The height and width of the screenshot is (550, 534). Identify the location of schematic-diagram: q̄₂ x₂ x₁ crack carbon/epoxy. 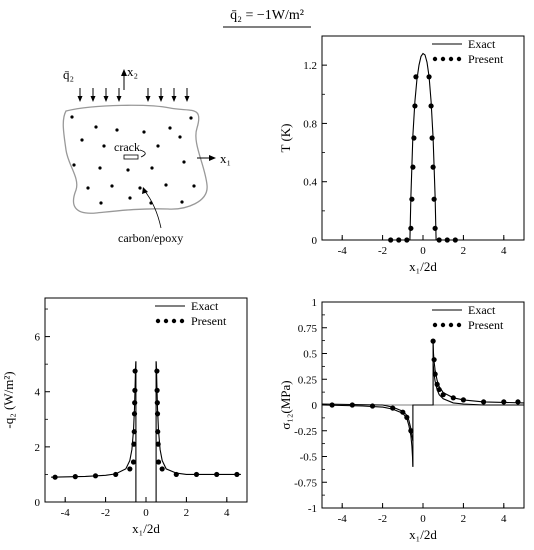
(146, 154).